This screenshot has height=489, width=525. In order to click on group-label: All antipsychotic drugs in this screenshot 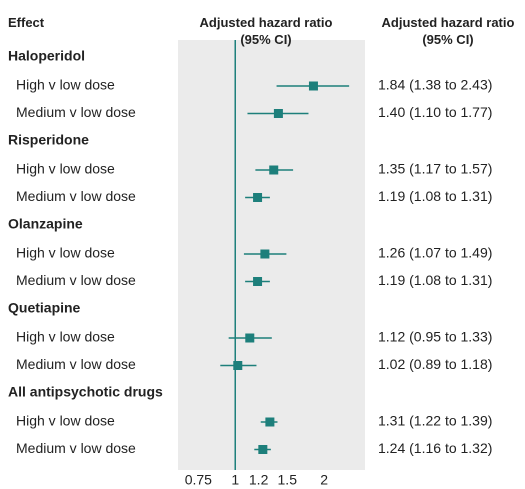, I will do `click(85, 392)`.